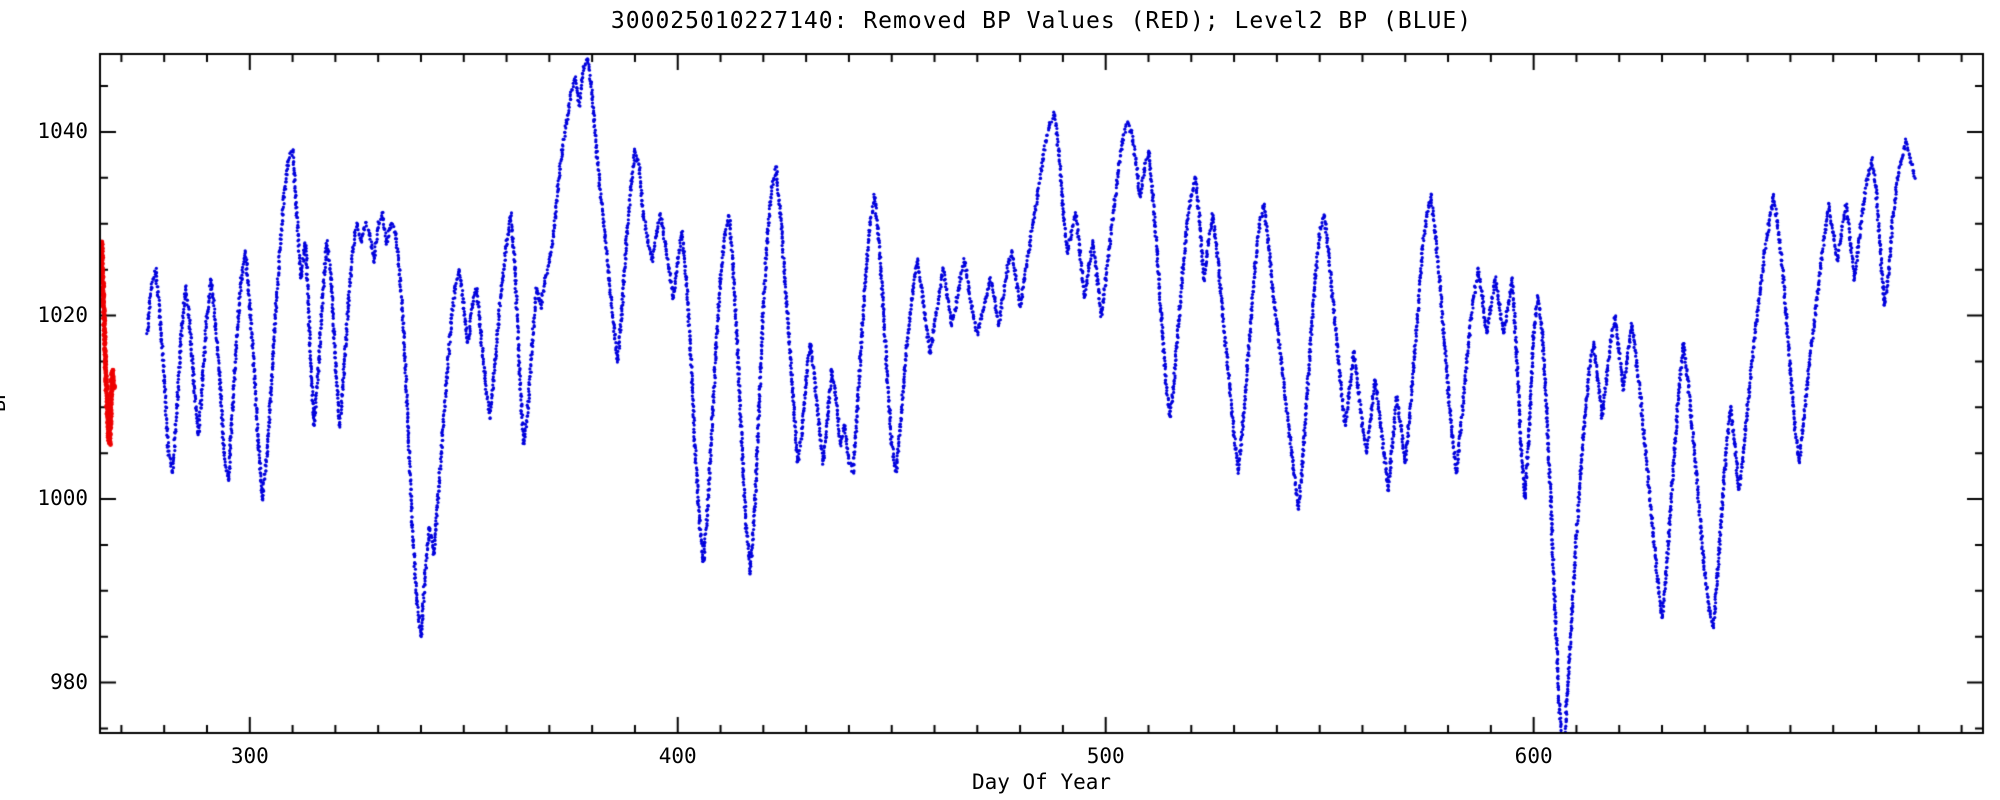 This screenshot has height=800, width=2000. Describe the element at coordinates (62, 314) in the screenshot. I see `y-tick-label: 1020` at that location.